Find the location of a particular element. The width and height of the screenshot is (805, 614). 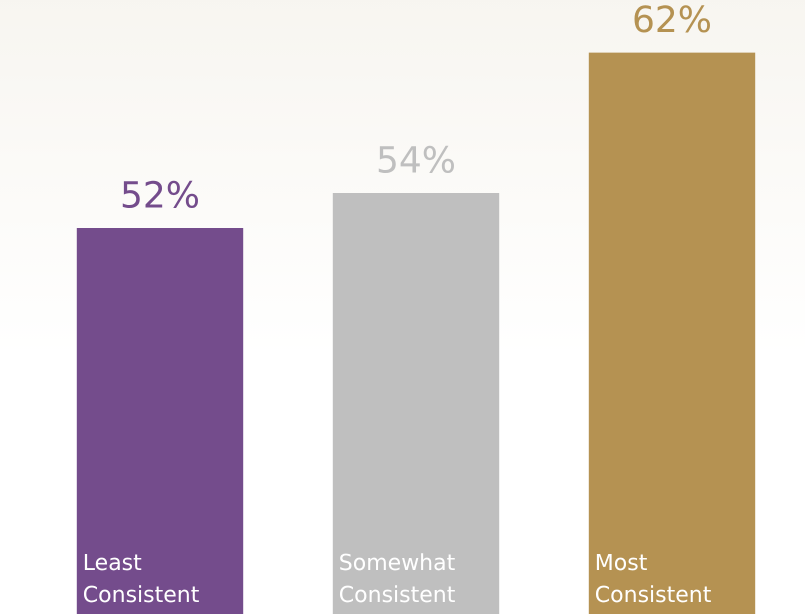

x-tick-label: Somewhat Consistent is located at coordinates (397, 579).